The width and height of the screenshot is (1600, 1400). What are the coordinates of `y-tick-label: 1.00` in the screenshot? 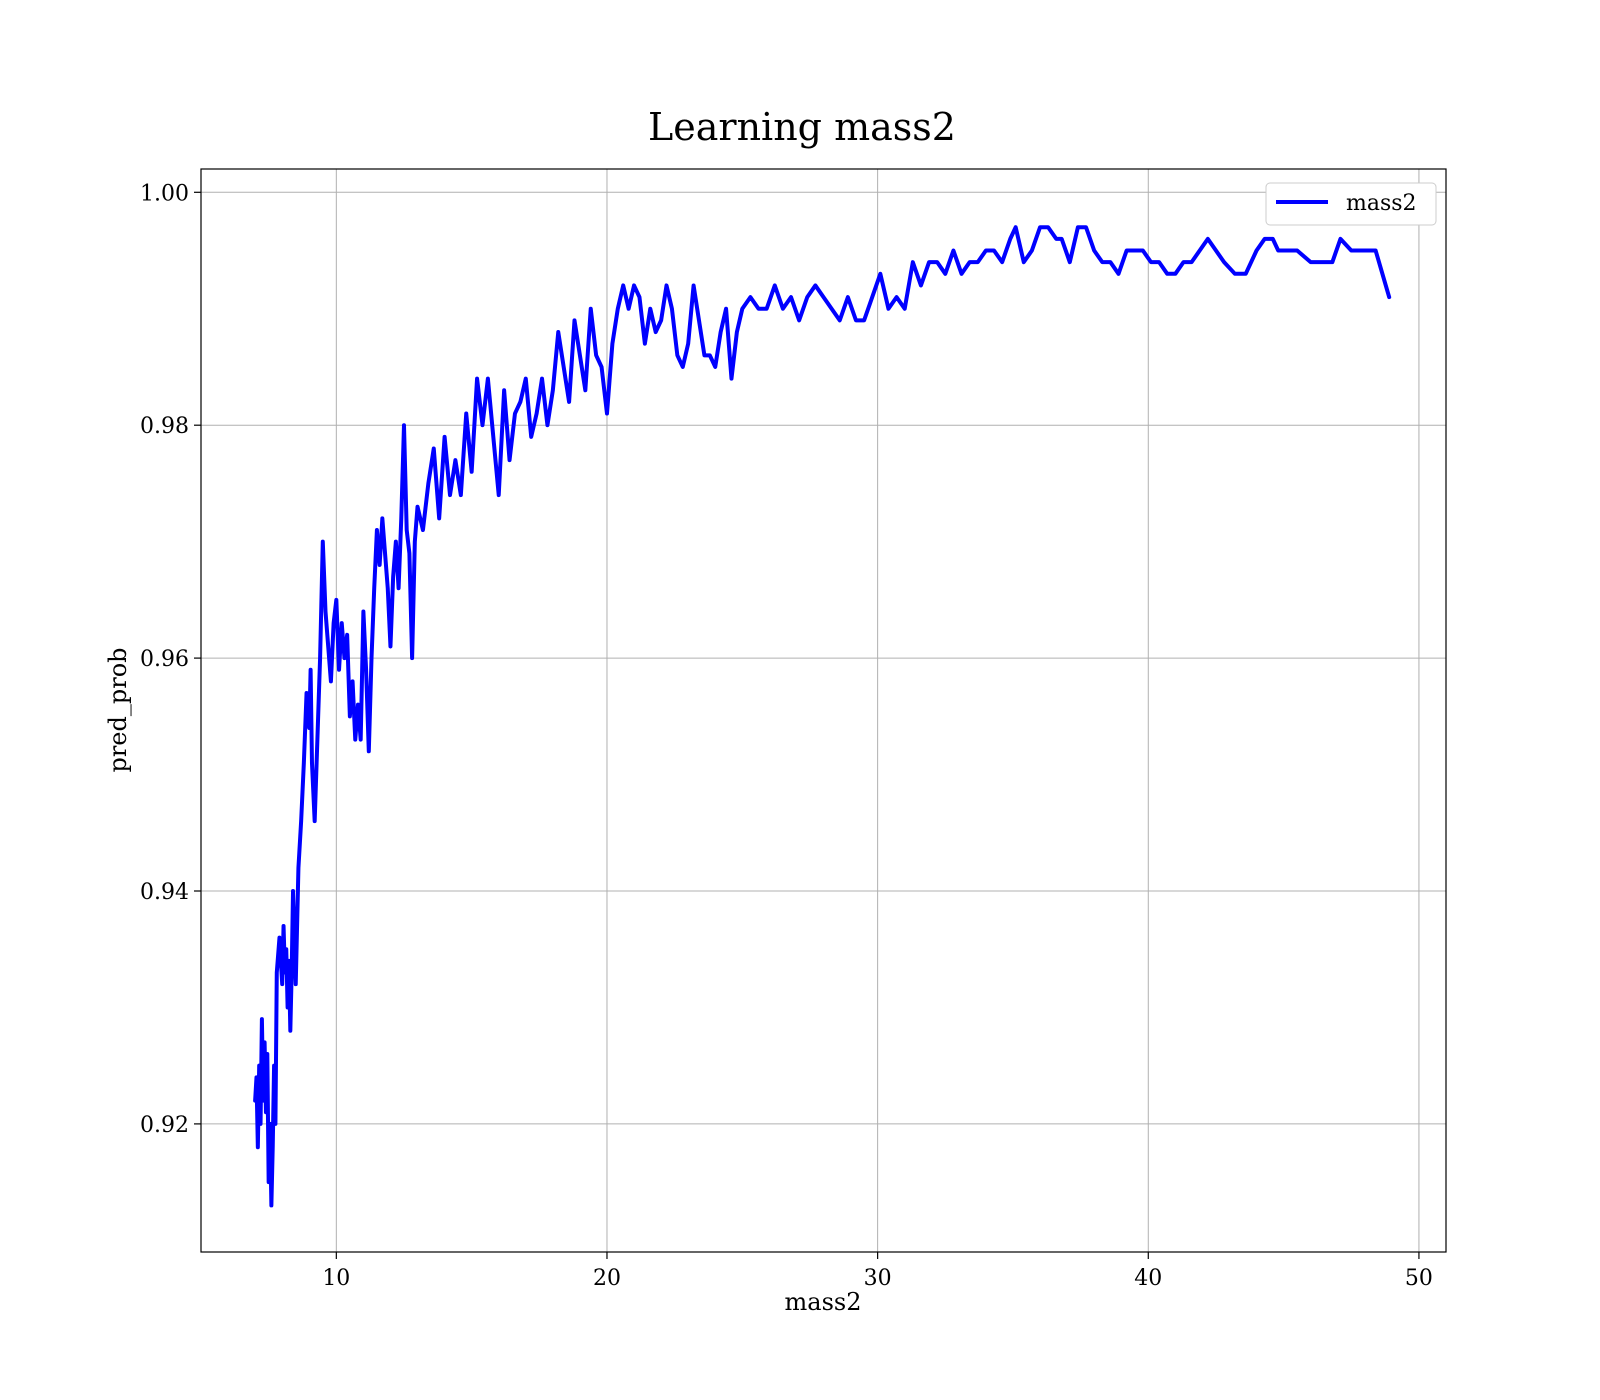 It's located at (164, 193).